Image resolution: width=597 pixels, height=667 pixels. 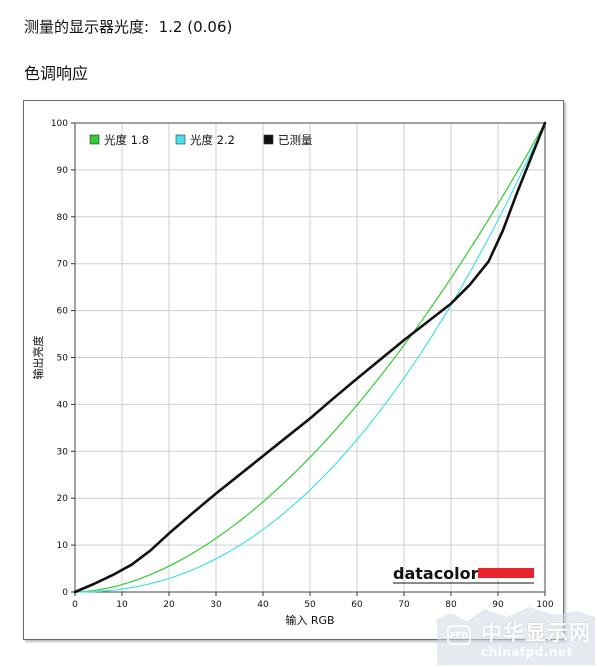 What do you see at coordinates (268, 139) in the screenshot?
I see `legend-swatch-measured` at bounding box center [268, 139].